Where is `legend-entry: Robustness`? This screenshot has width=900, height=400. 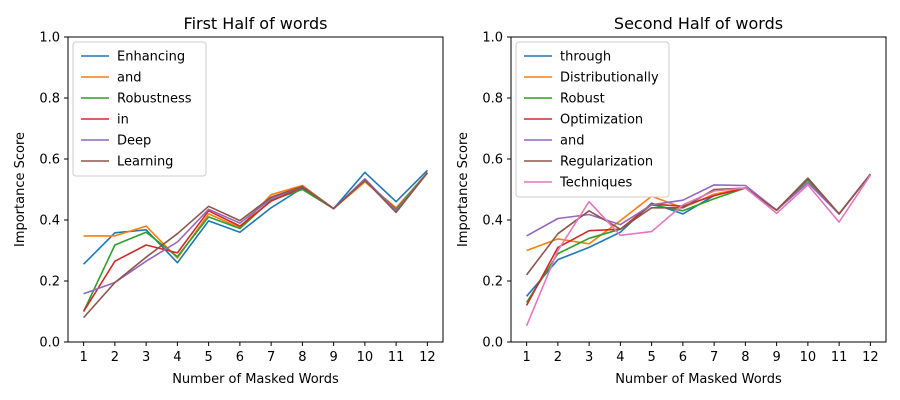
legend-entry: Robustness is located at coordinates (154, 99).